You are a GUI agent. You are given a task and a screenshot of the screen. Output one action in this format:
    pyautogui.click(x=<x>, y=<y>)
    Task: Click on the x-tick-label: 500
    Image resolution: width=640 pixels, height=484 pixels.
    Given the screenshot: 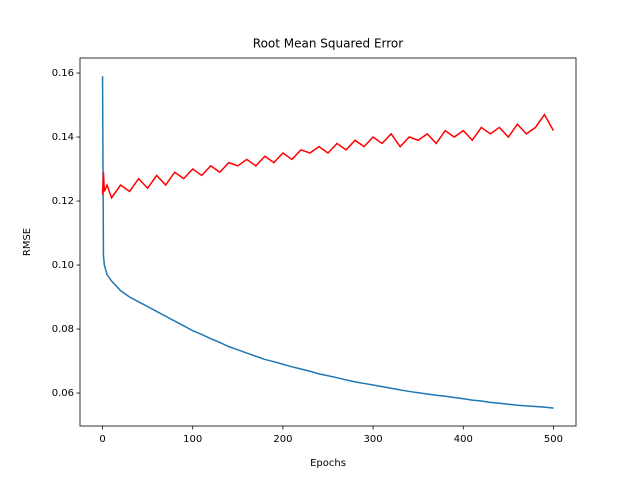 What is the action you would take?
    pyautogui.click(x=553, y=439)
    